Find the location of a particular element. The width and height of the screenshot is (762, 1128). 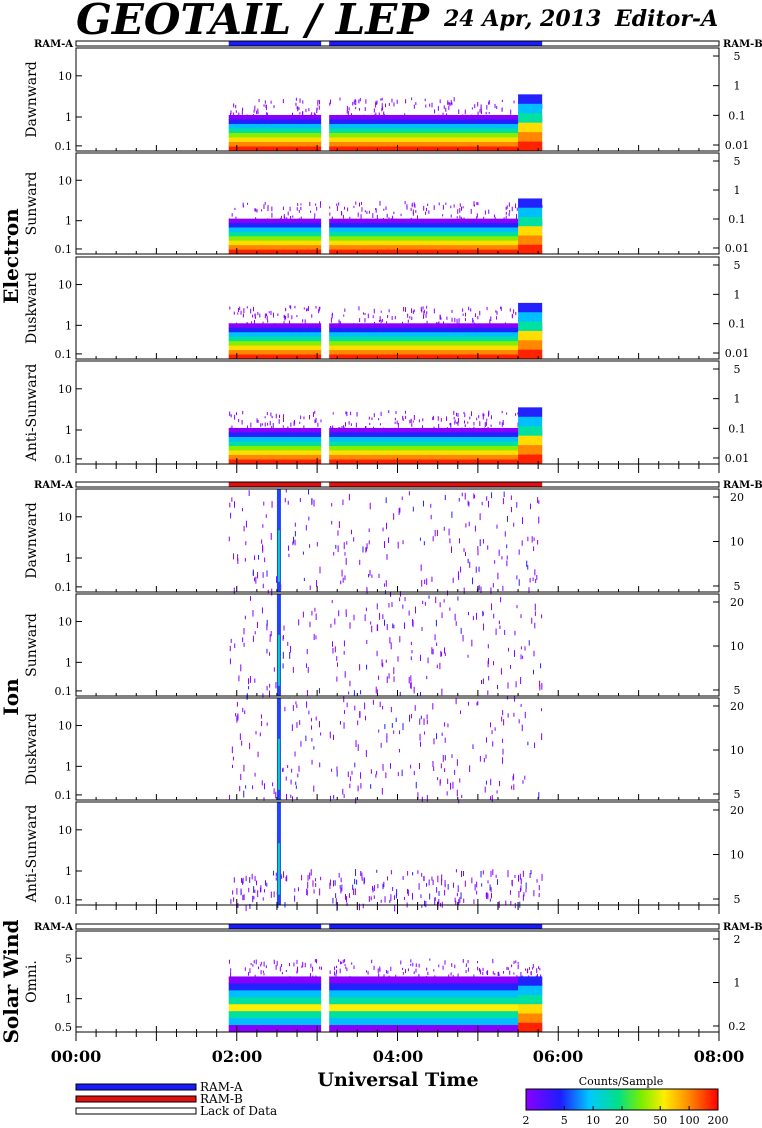

chart-editor: Editor-A is located at coordinates (666, 19).